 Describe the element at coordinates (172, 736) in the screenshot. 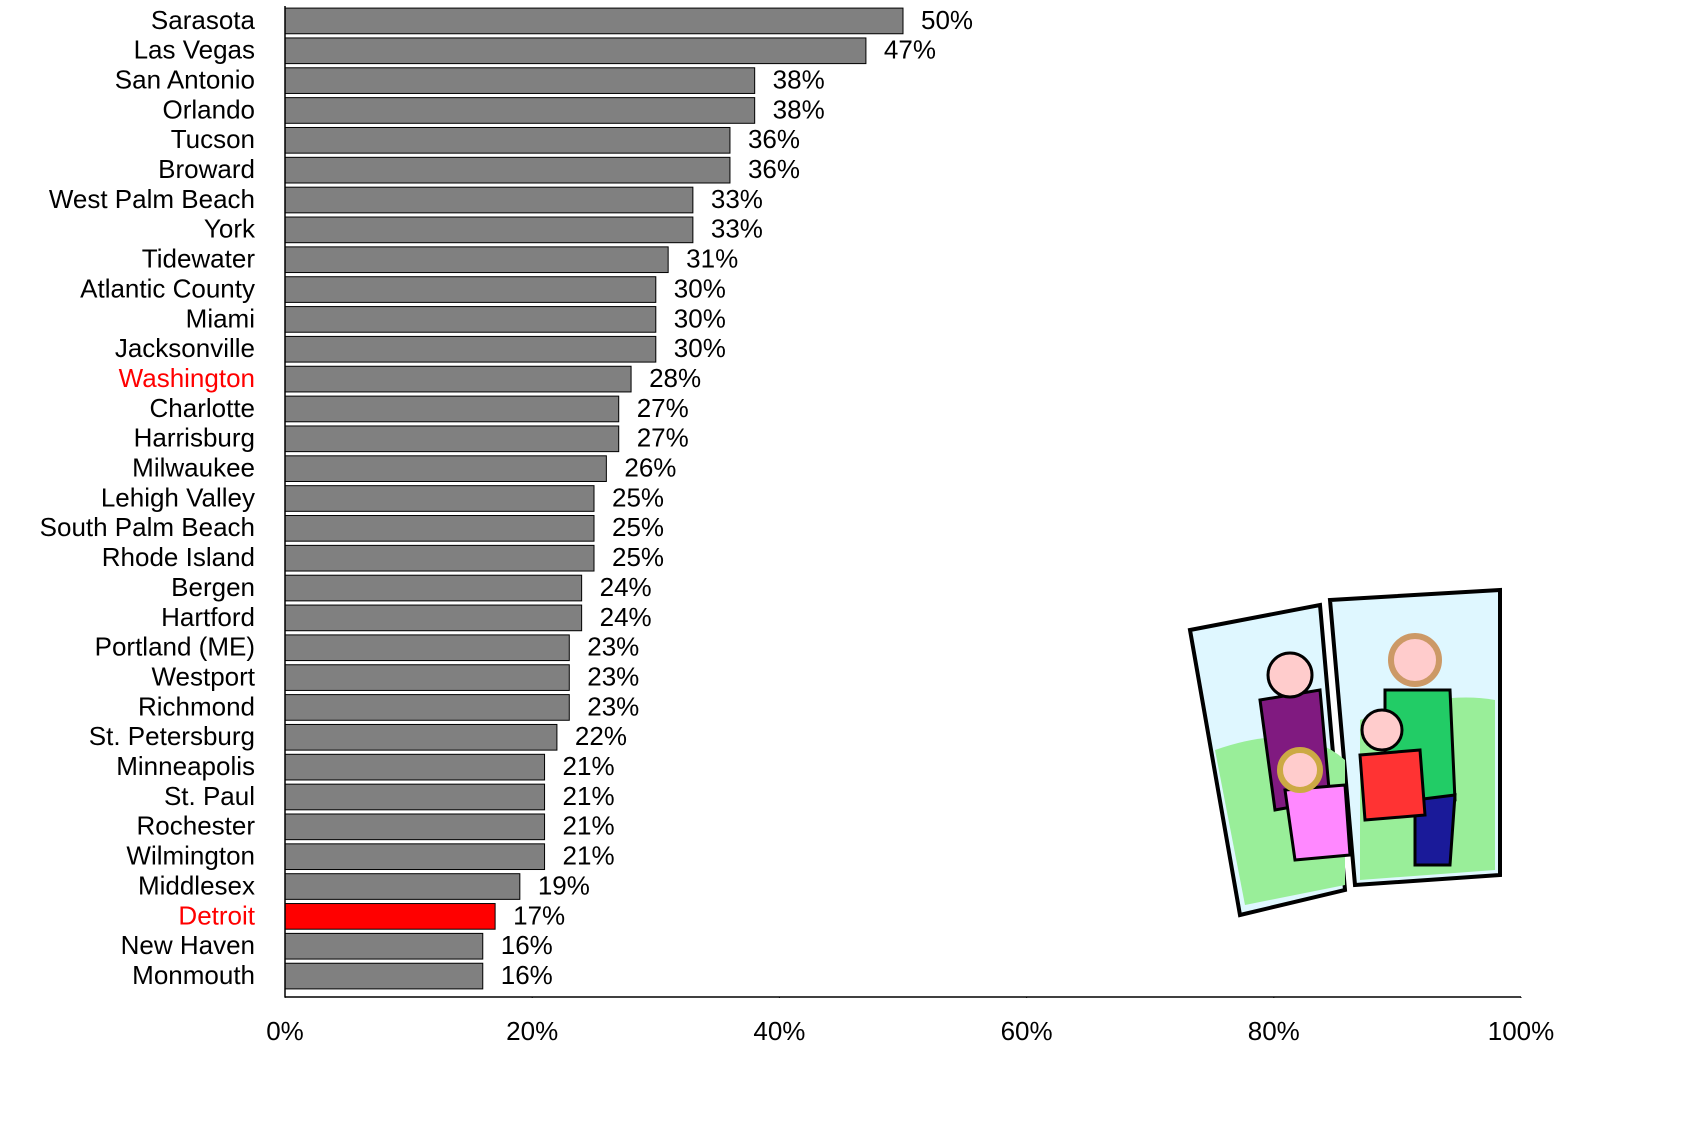

I see `y-tick-label: St. Petersburg` at that location.